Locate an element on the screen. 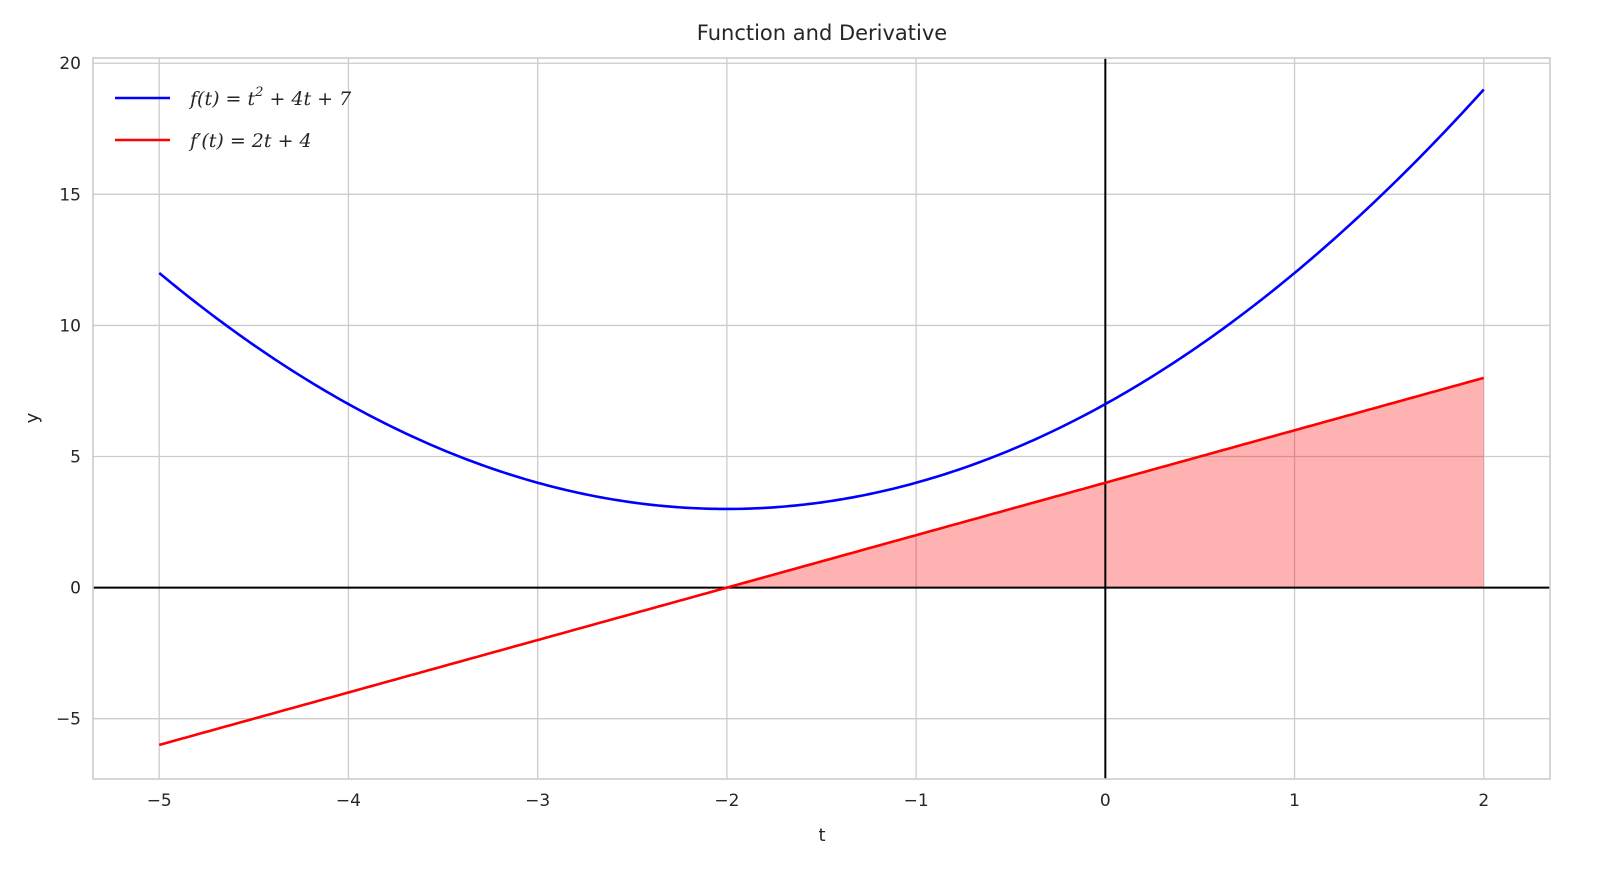  y-tick-label: 20 is located at coordinates (70, 64).